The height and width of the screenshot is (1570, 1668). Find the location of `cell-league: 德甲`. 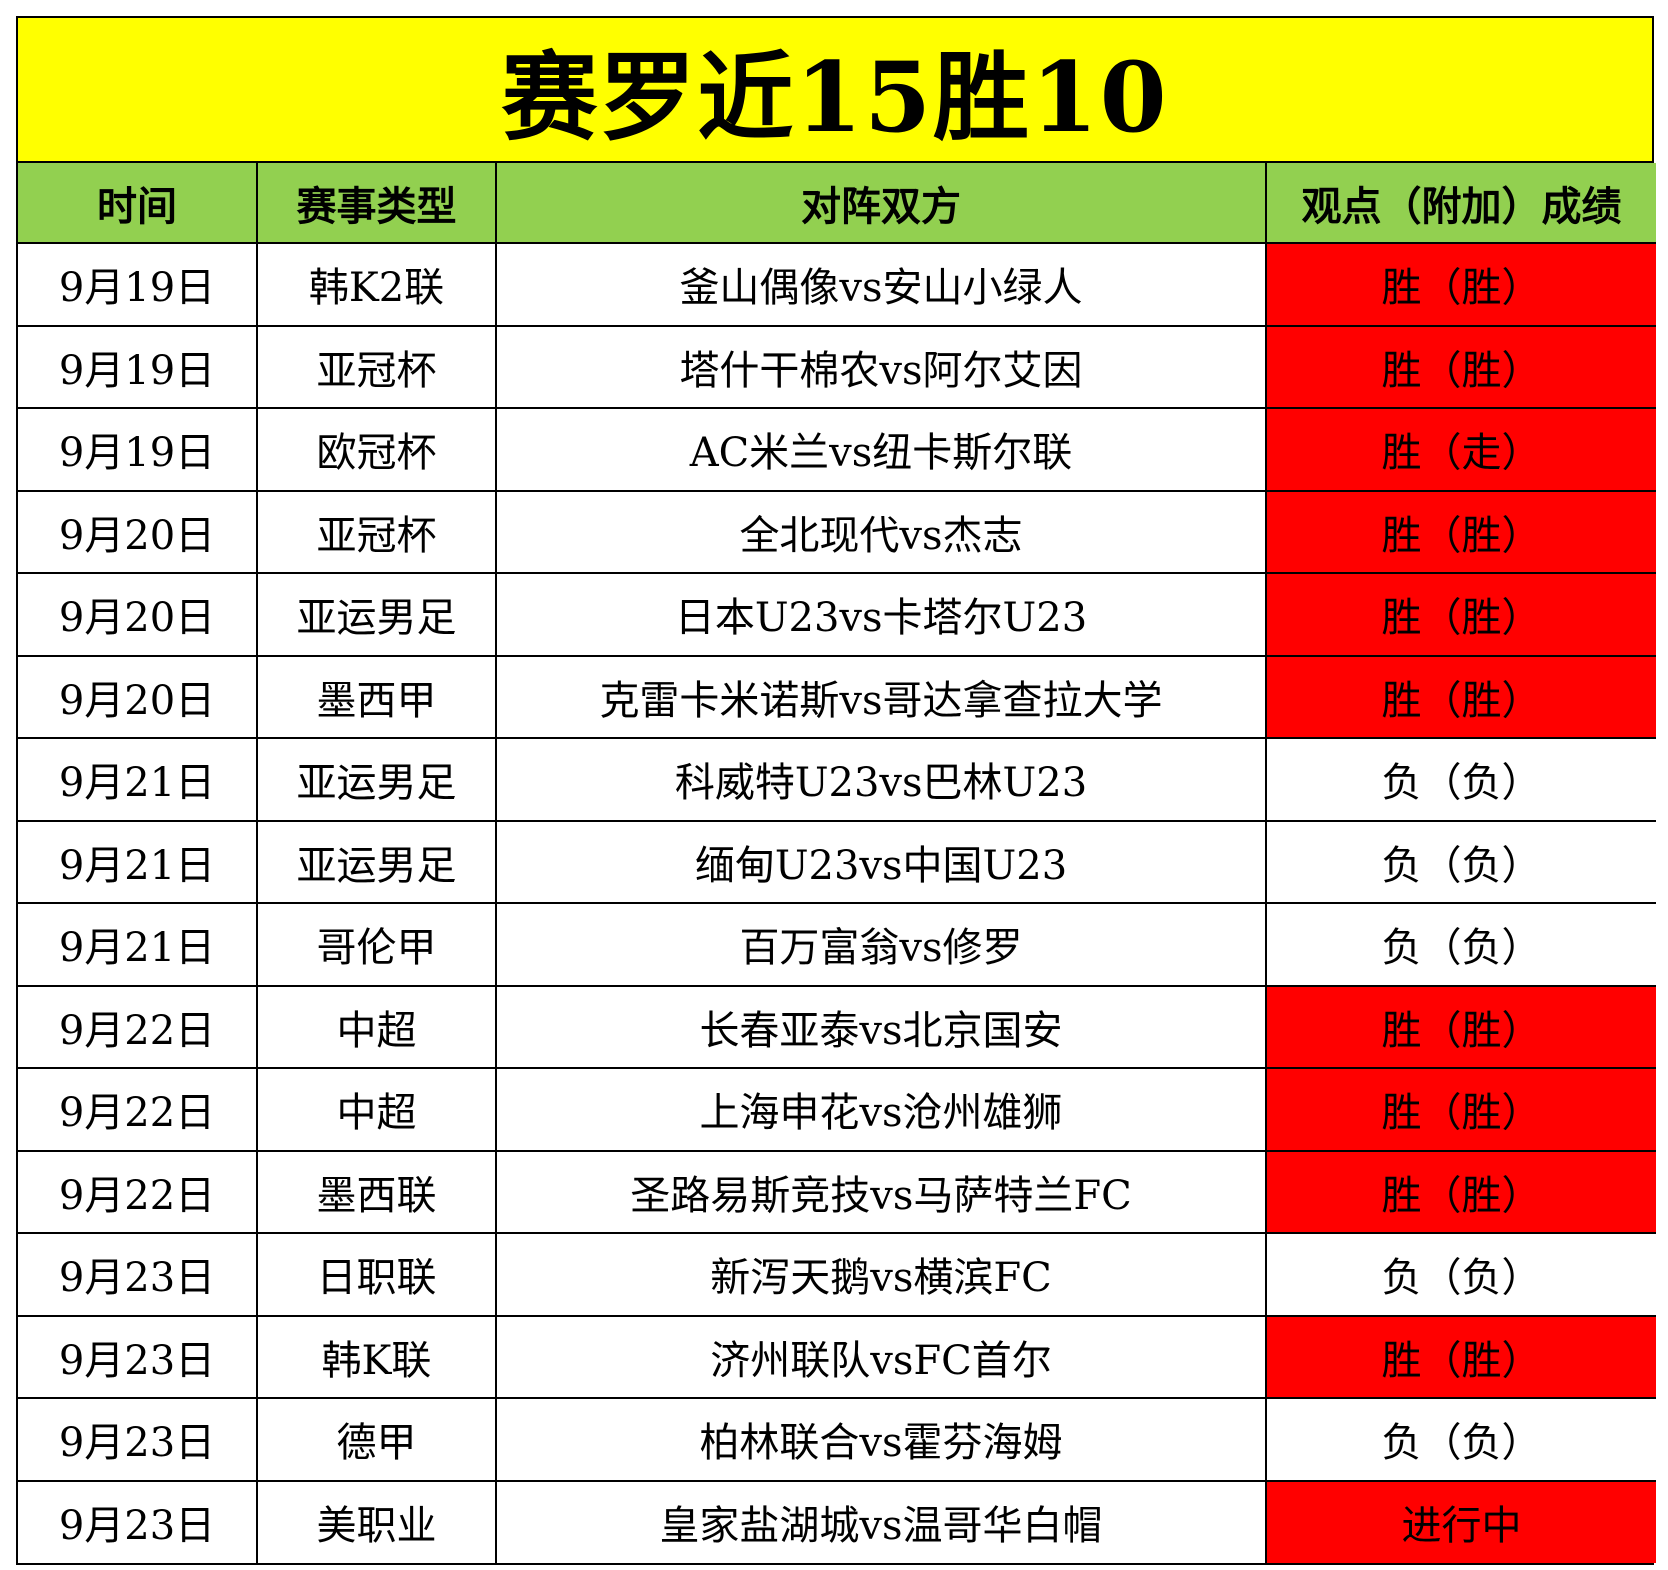

cell-league: 德甲 is located at coordinates (376, 1439).